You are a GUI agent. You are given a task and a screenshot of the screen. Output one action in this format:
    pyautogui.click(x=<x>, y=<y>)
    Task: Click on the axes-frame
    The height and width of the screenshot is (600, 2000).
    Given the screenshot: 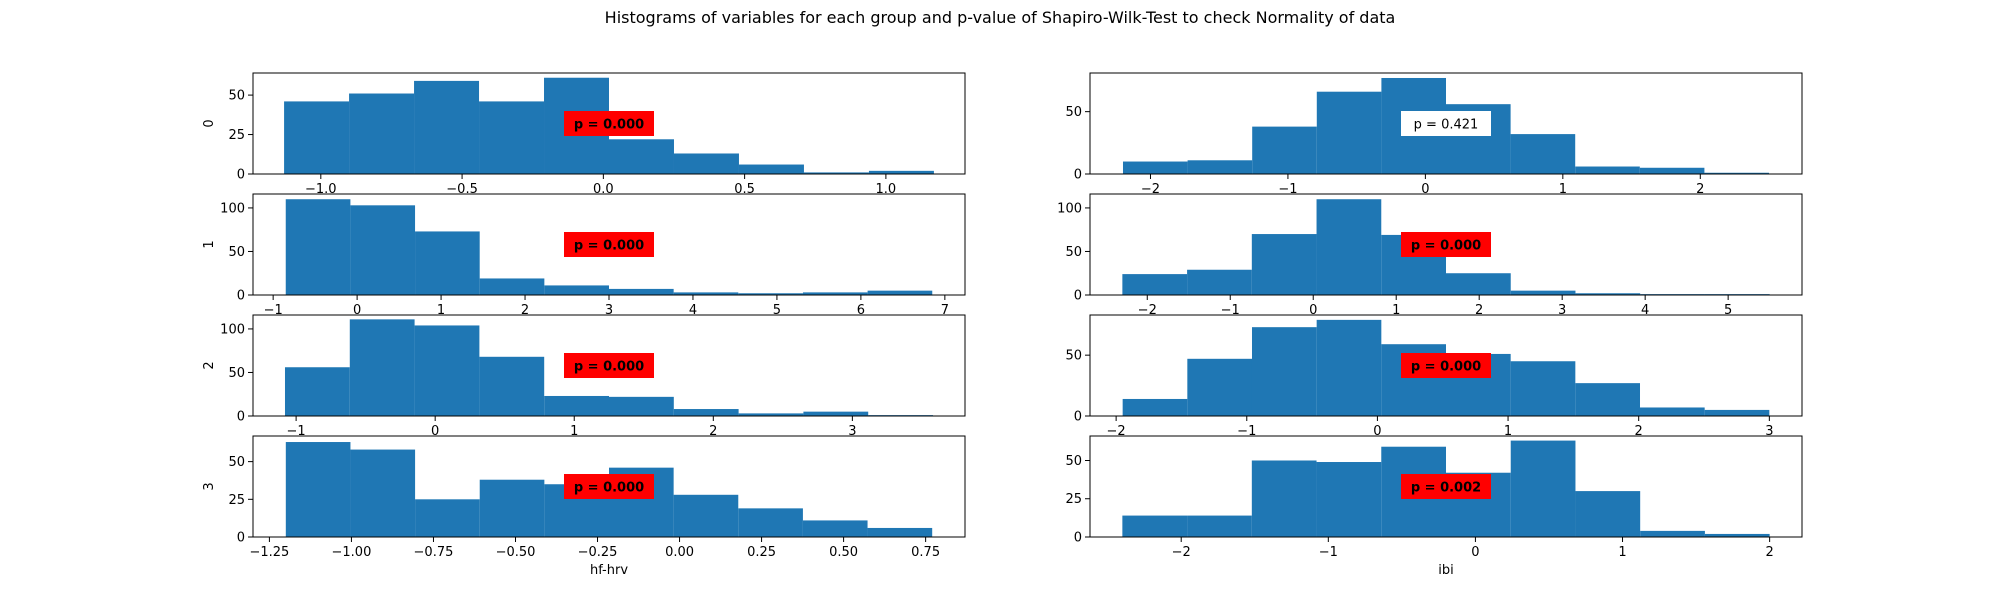 What is the action you would take?
    pyautogui.click(x=609, y=123)
    